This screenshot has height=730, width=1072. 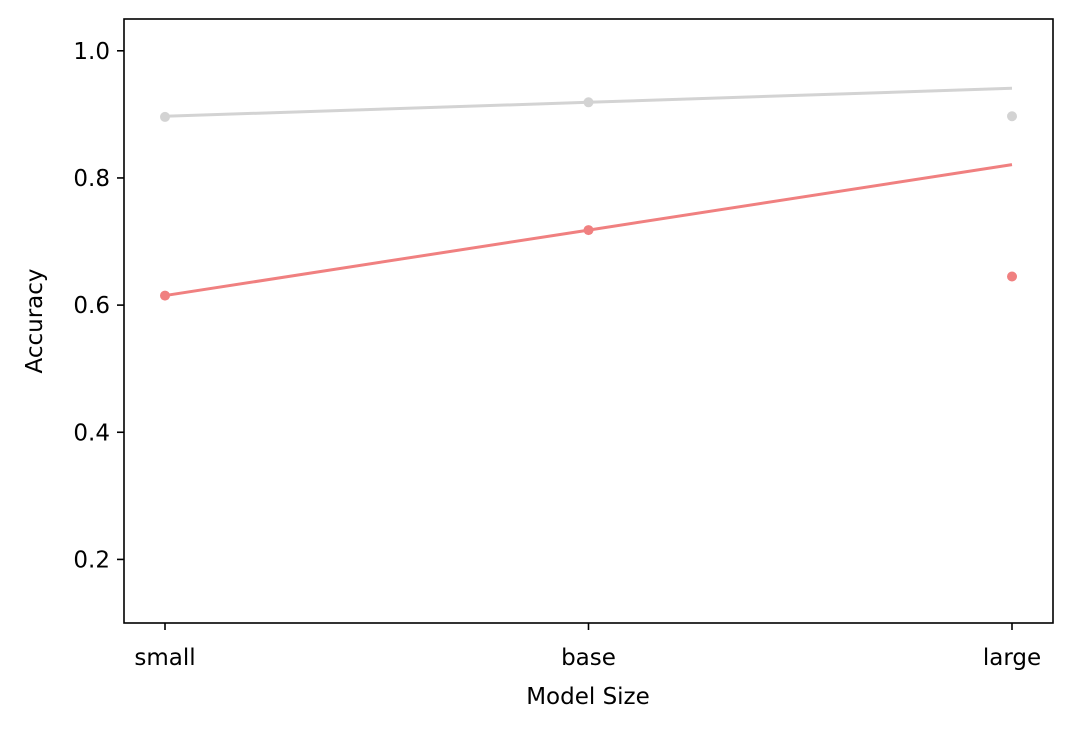 I want to click on x-tick-label: base, so click(x=588, y=658).